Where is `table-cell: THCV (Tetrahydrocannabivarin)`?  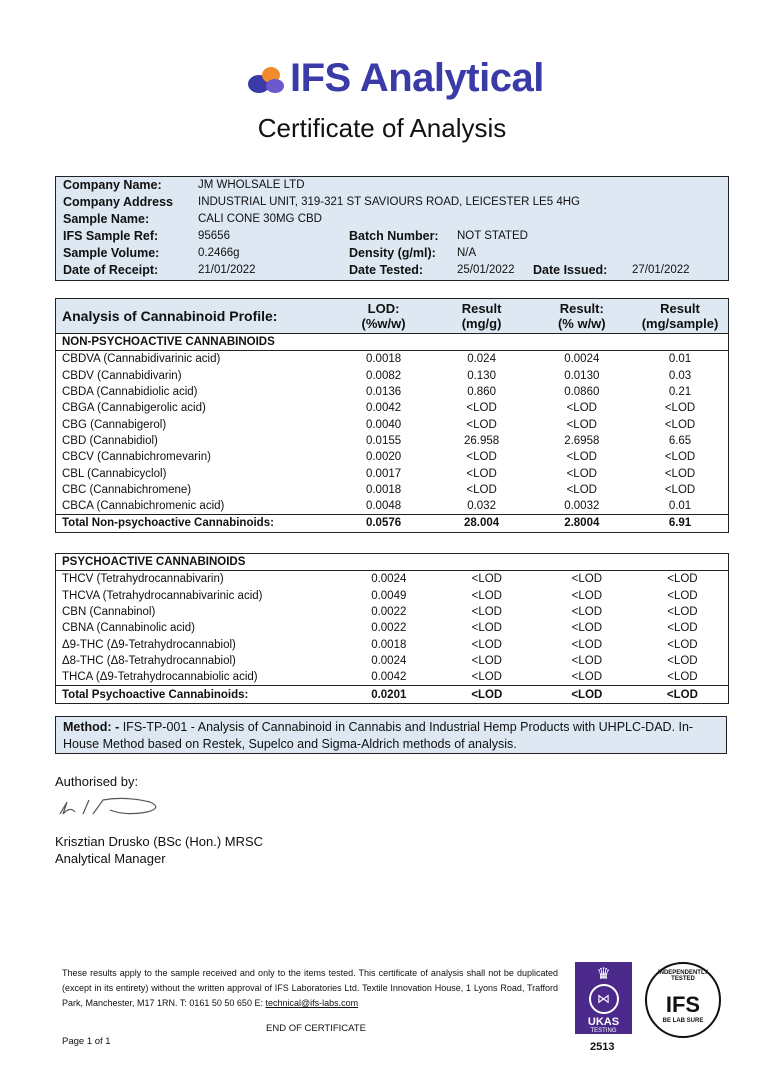
table-cell: THCV (Tetrahydrocannabivarin) is located at coordinates (143, 579).